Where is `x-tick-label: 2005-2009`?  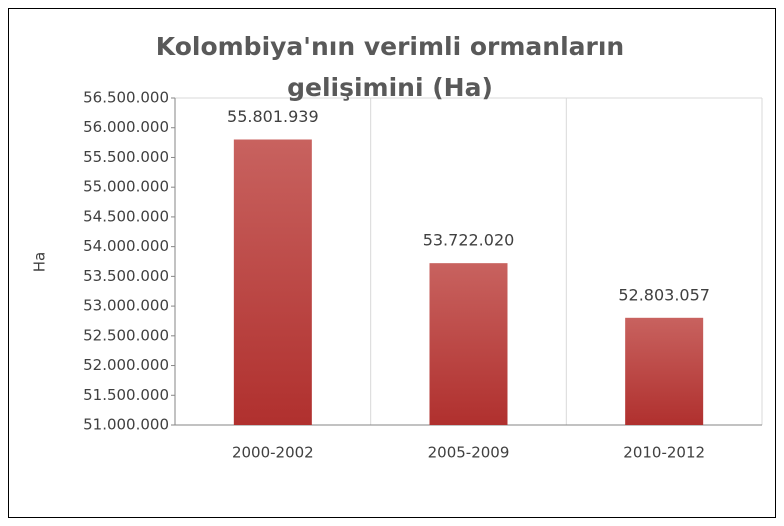
x-tick-label: 2005-2009 is located at coordinates (469, 453).